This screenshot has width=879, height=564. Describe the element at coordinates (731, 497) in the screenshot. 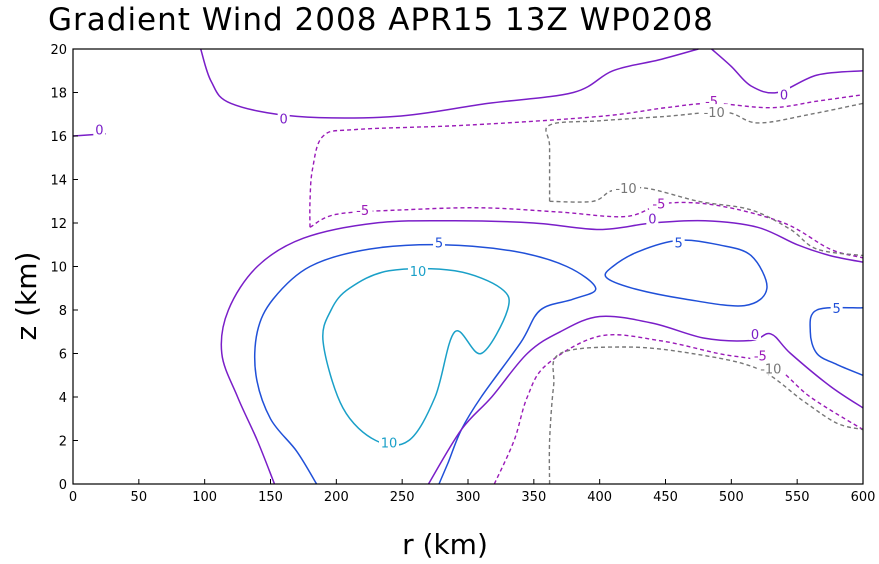

I see `x-tick-label: 500` at that location.